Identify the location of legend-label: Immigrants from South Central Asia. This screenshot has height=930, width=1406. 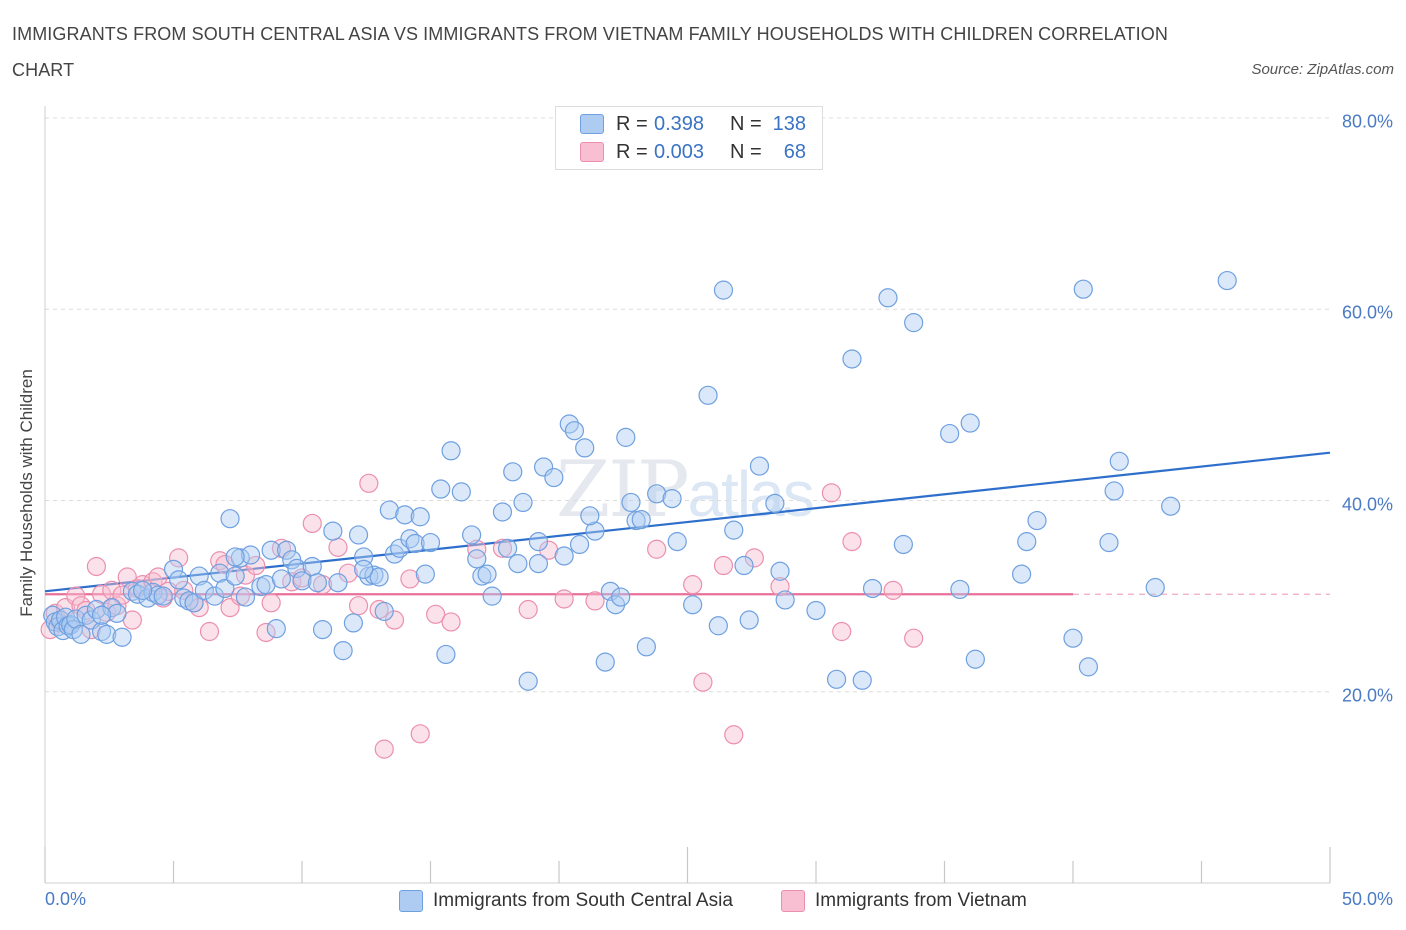
(583, 900).